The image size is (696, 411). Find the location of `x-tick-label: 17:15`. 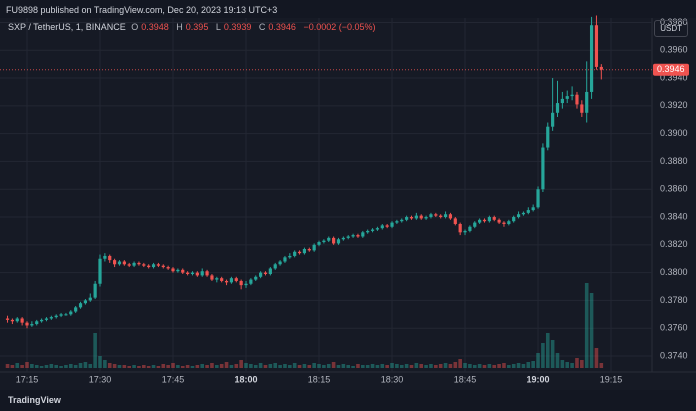

x-tick-label: 17:15 is located at coordinates (27, 379).